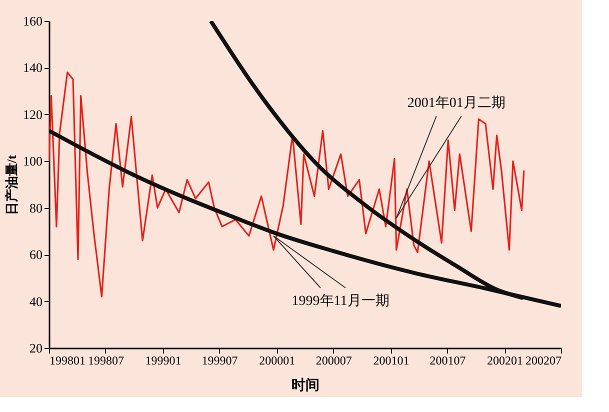 The width and height of the screenshot is (609, 412). Describe the element at coordinates (68, 361) in the screenshot. I see `x-tick-label: 199801` at that location.